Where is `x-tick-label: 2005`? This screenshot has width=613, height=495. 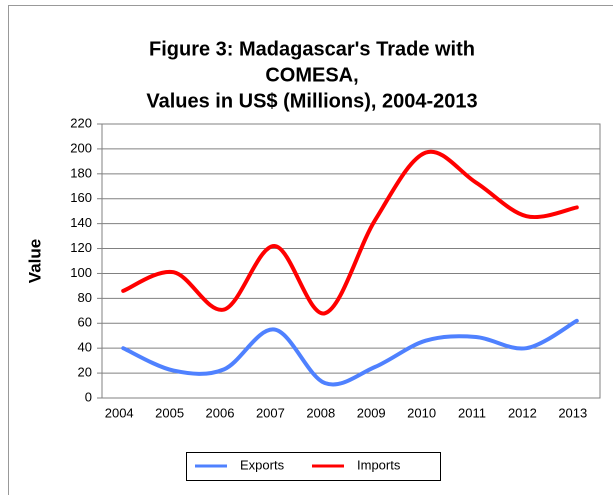 x-tick-label: 2005 is located at coordinates (169, 412).